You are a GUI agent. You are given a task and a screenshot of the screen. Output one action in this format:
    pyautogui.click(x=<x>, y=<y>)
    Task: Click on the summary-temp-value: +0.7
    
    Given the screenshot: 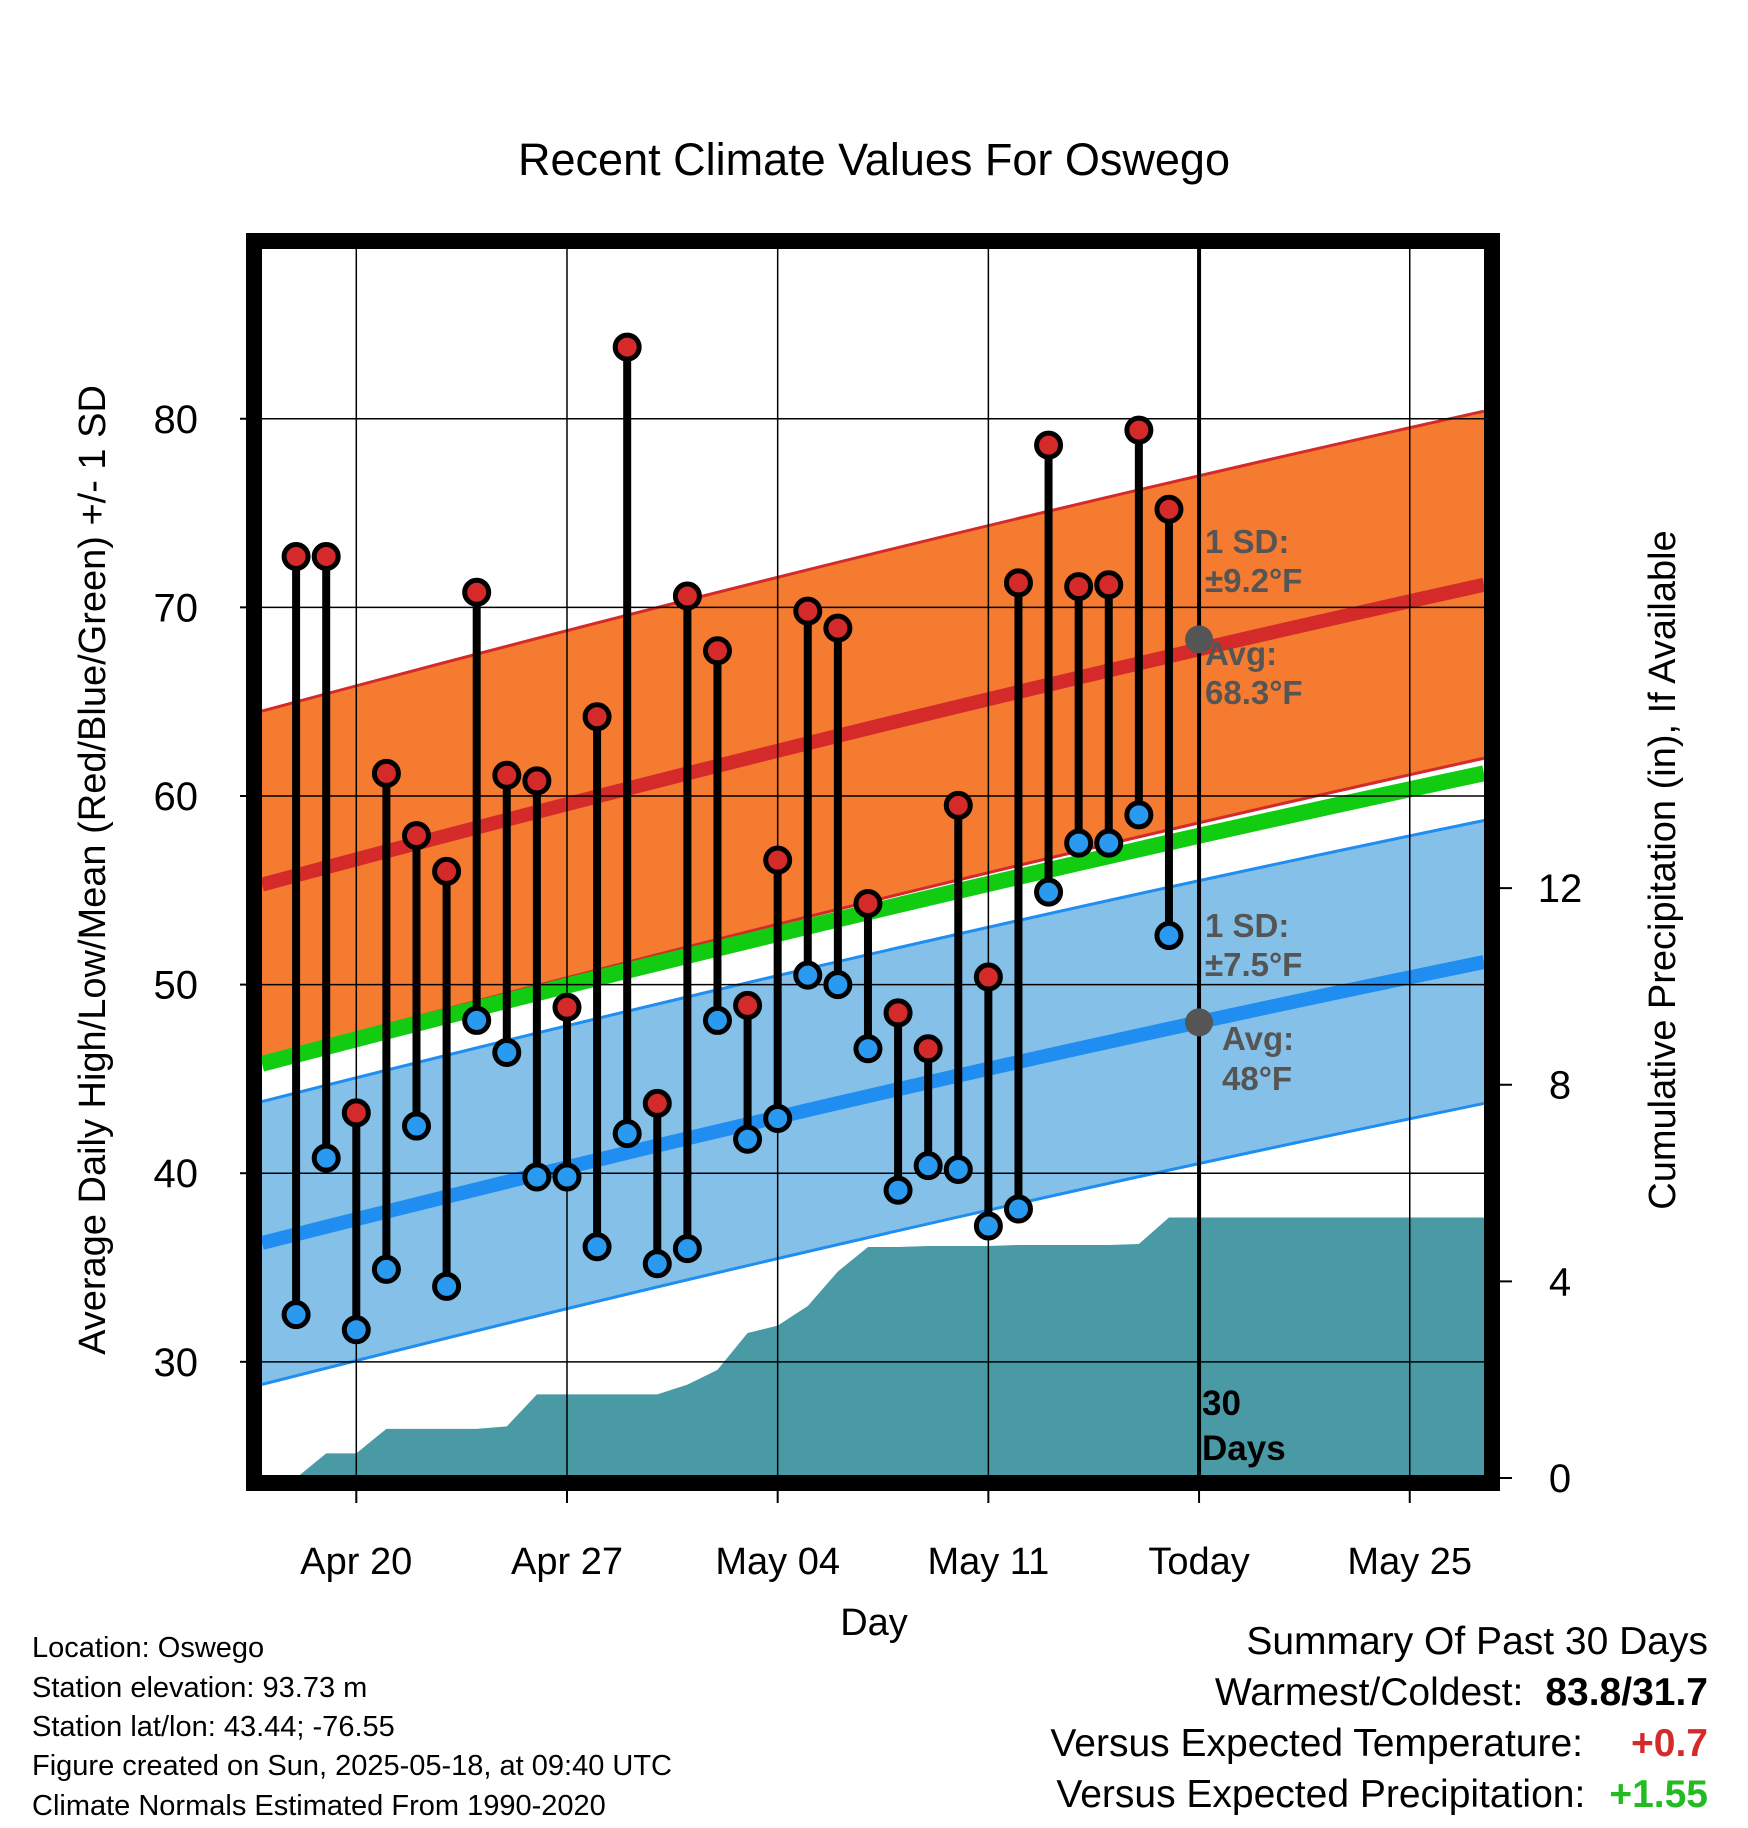 What is the action you would take?
    pyautogui.click(x=1669, y=1743)
    